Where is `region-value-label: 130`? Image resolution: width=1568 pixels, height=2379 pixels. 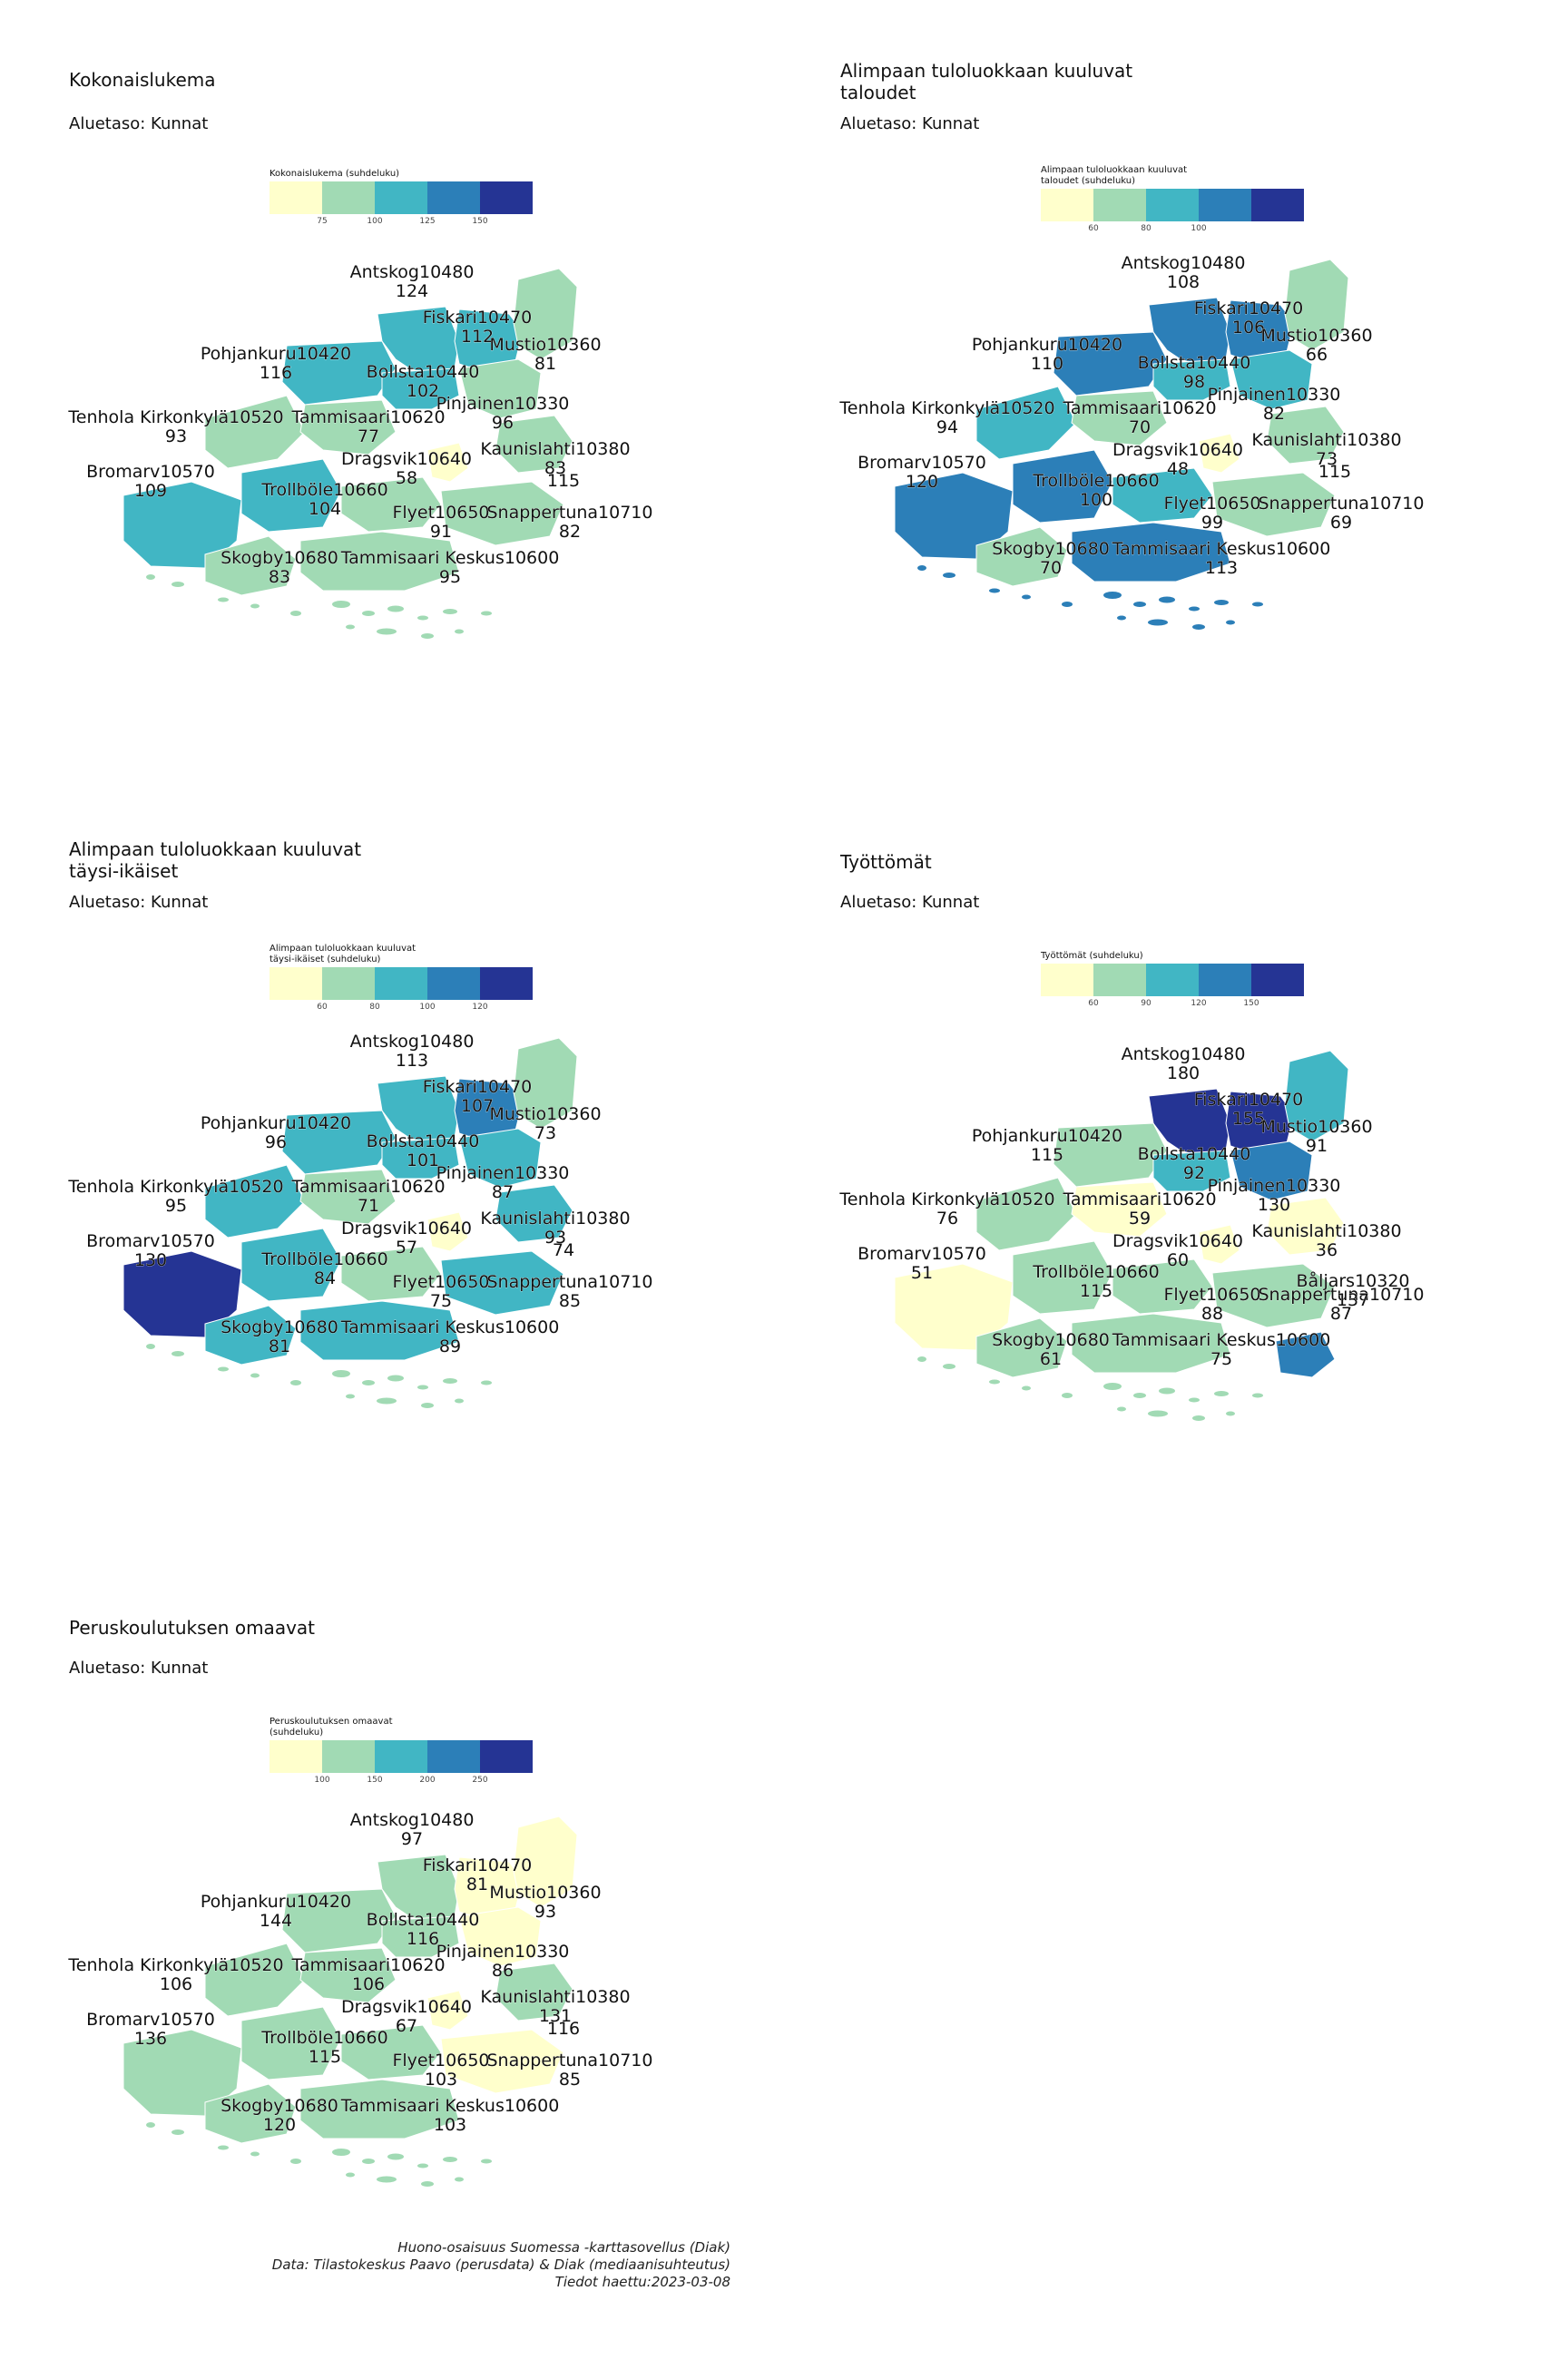
region-value-label: 130 is located at coordinates (1274, 1205).